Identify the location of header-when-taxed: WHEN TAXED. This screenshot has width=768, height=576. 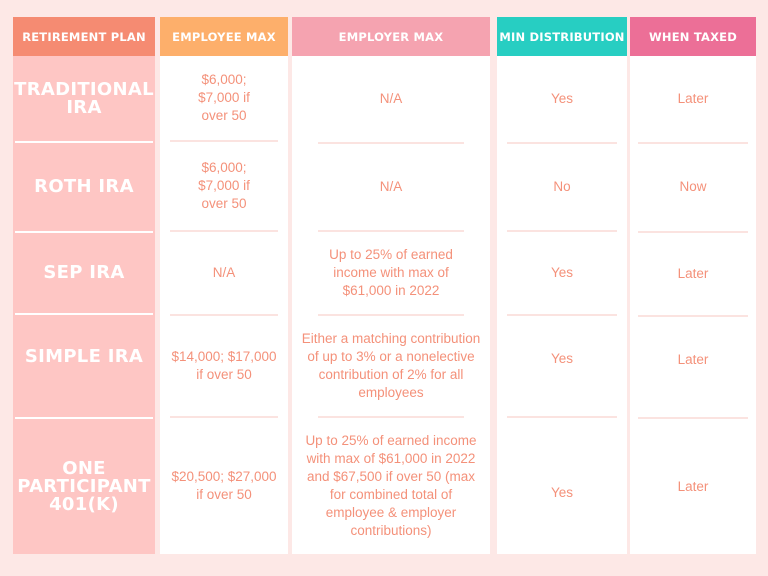
(693, 36).